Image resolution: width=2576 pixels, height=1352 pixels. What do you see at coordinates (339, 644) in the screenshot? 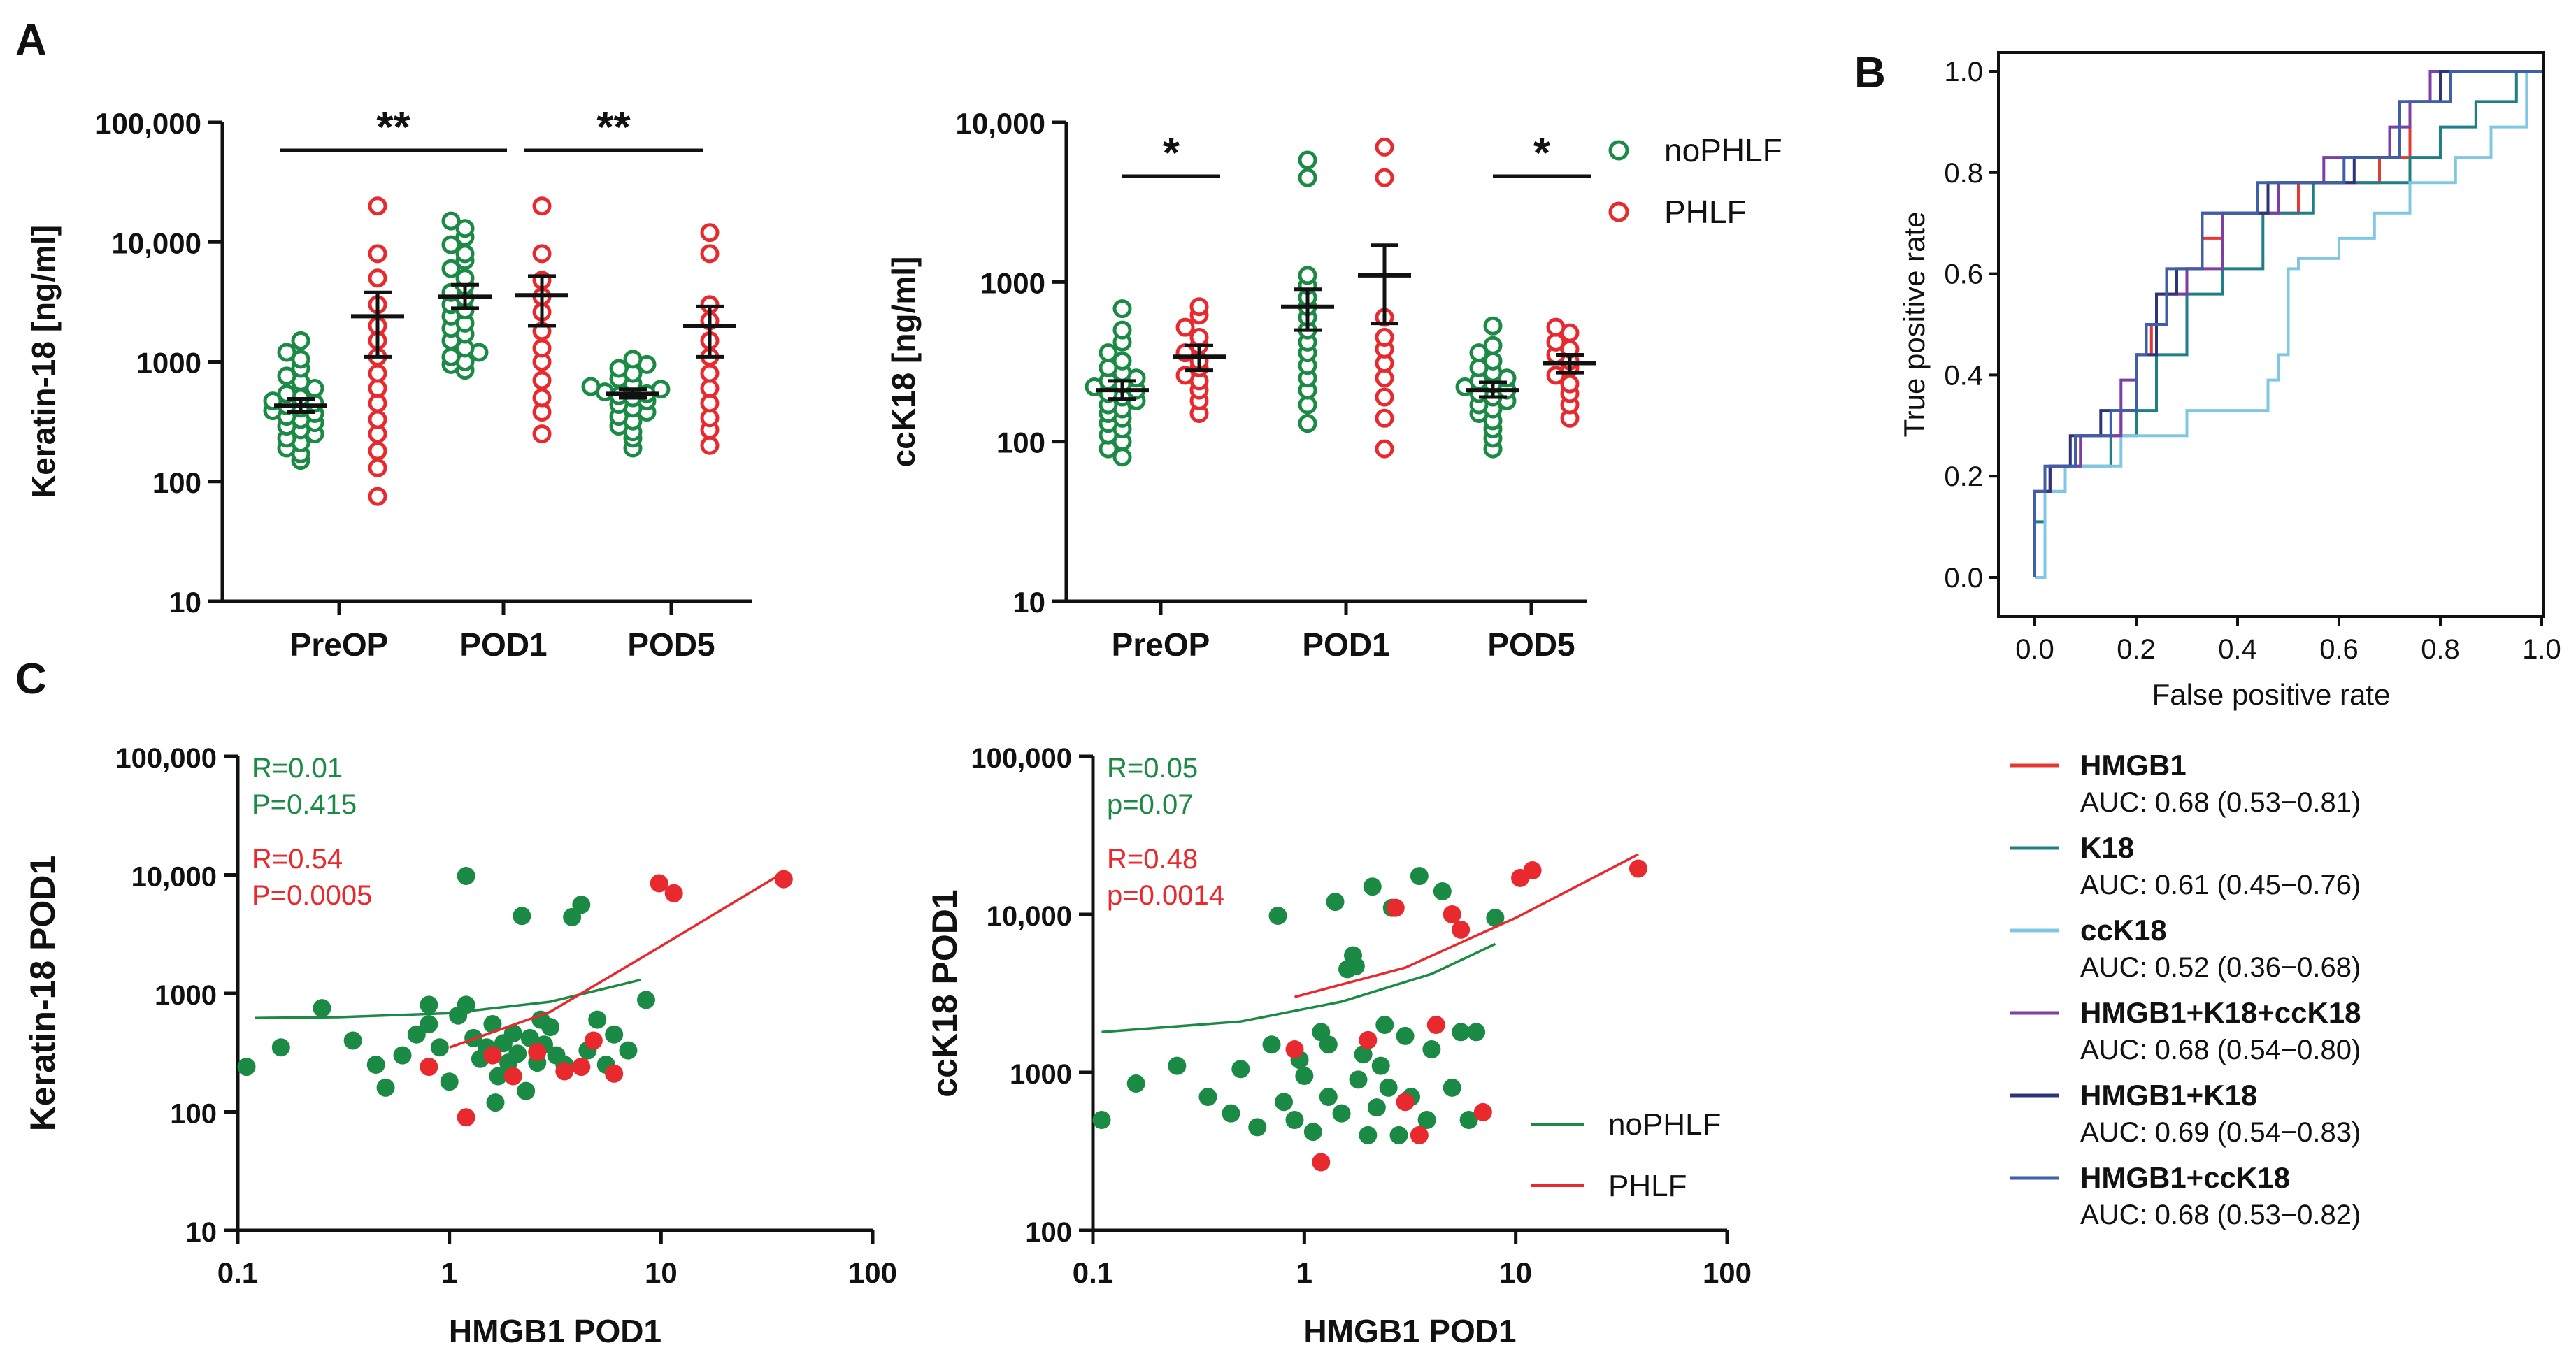
I see `x-tick-label: PreOP` at bounding box center [339, 644].